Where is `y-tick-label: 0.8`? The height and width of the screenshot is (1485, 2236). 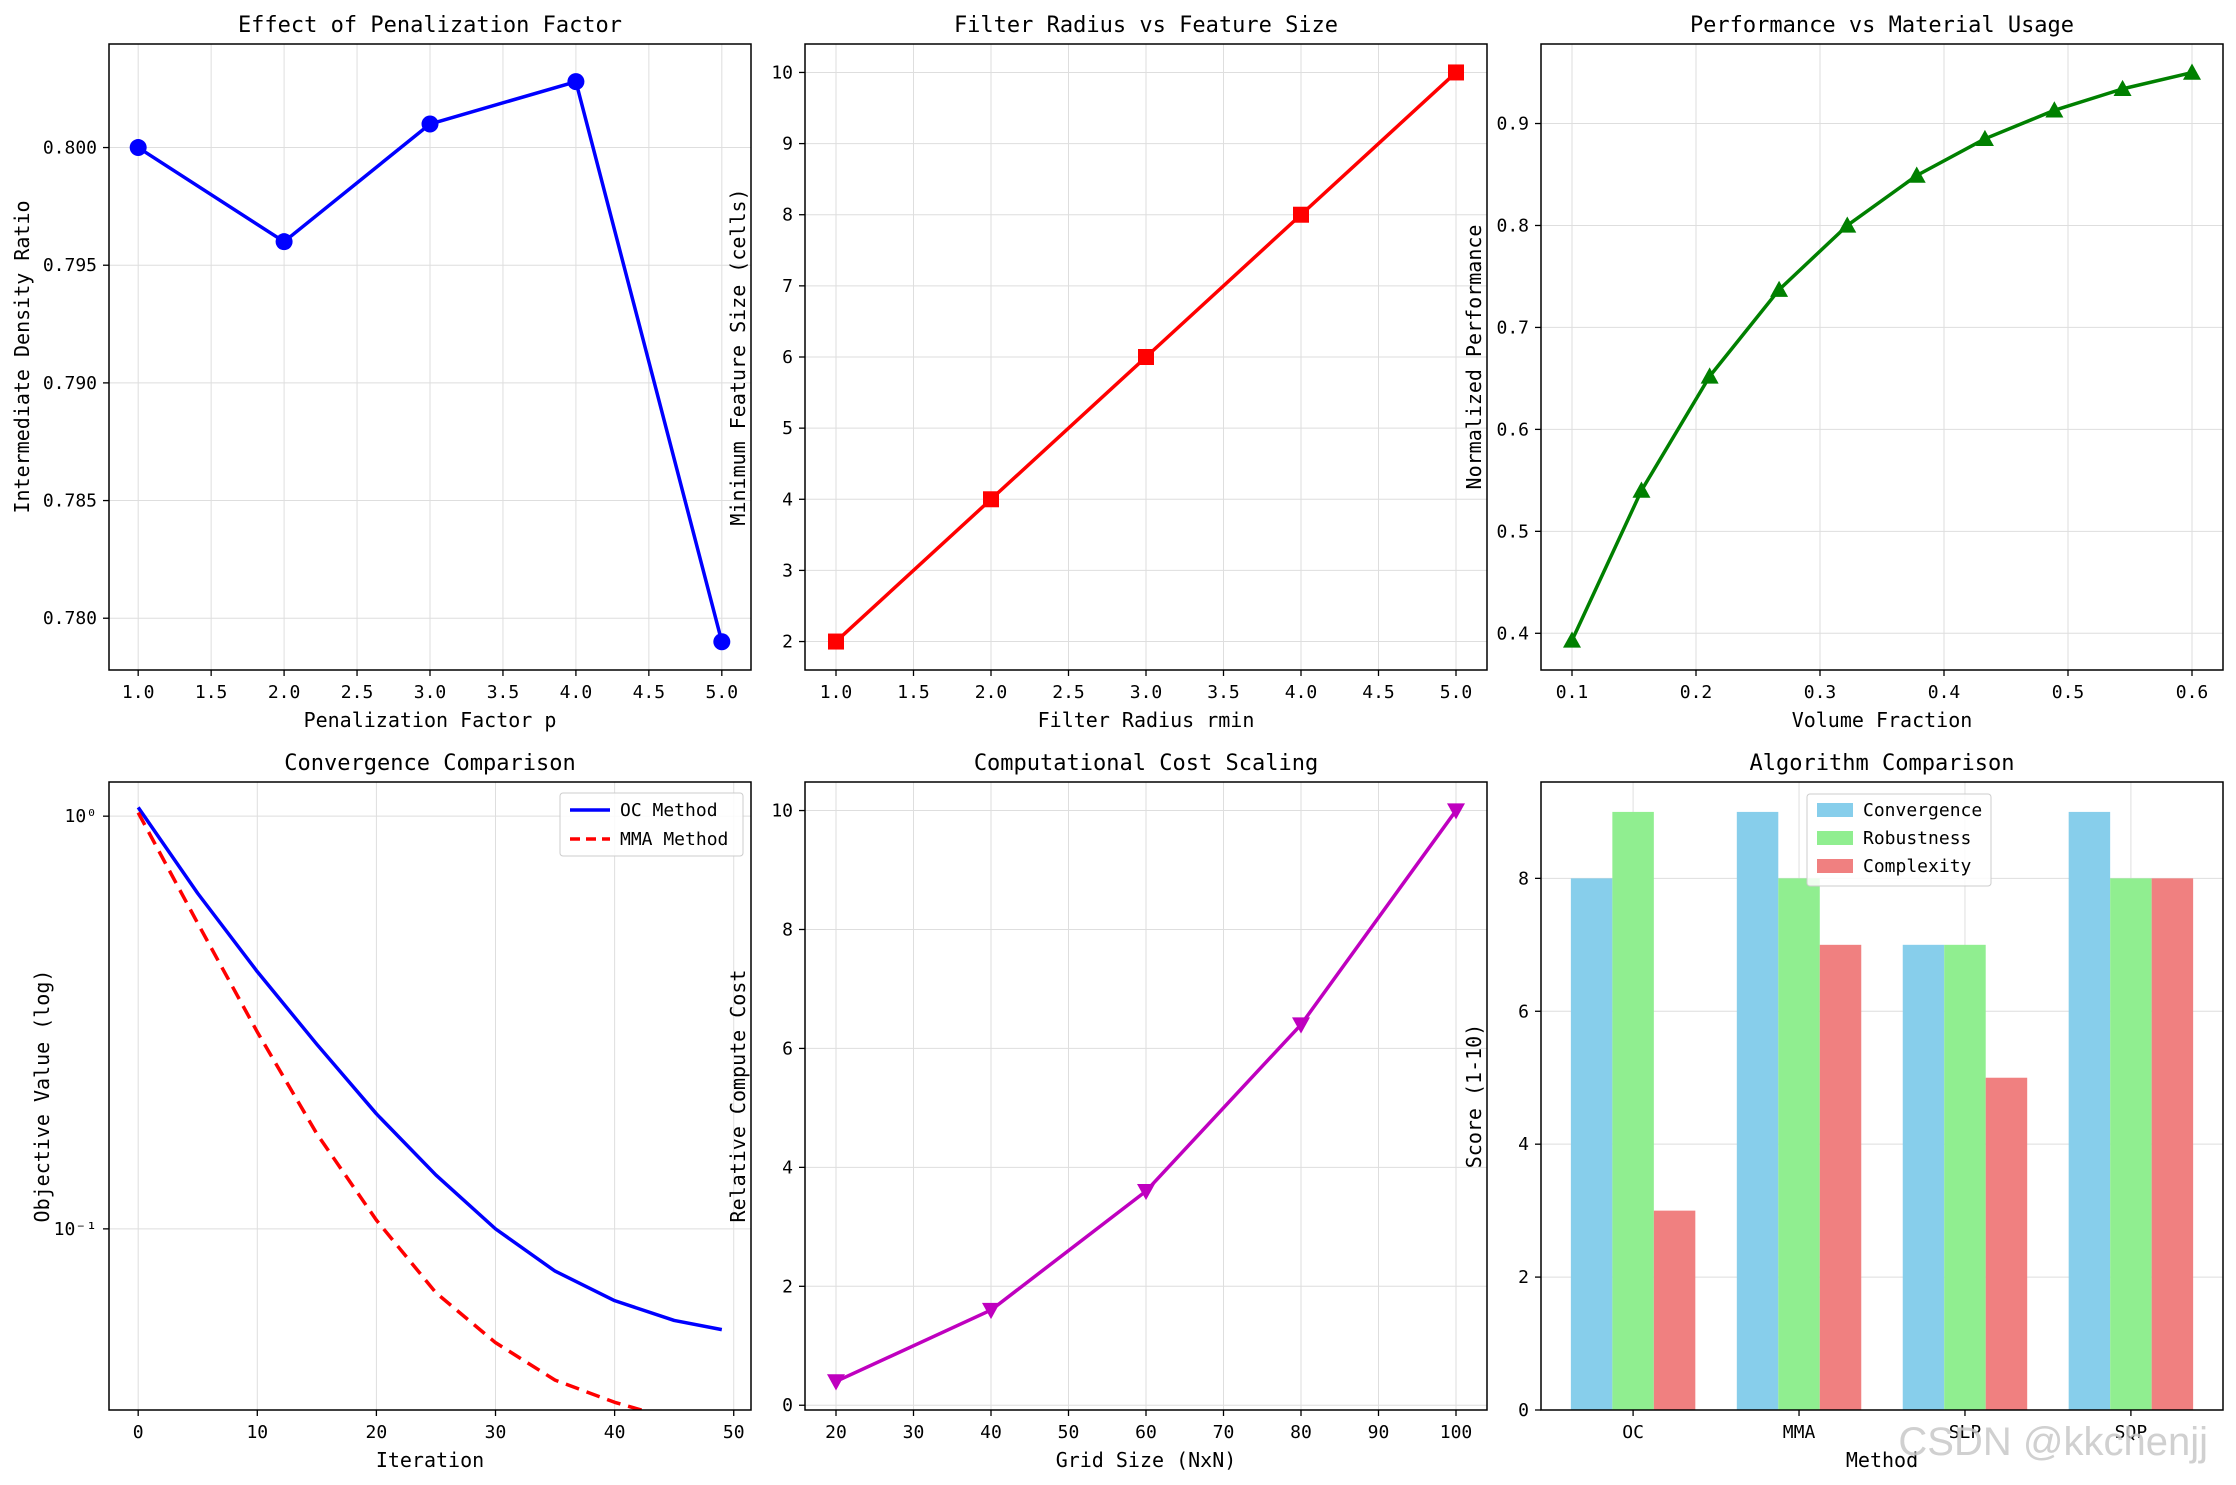 y-tick-label: 0.8 is located at coordinates (1512, 225).